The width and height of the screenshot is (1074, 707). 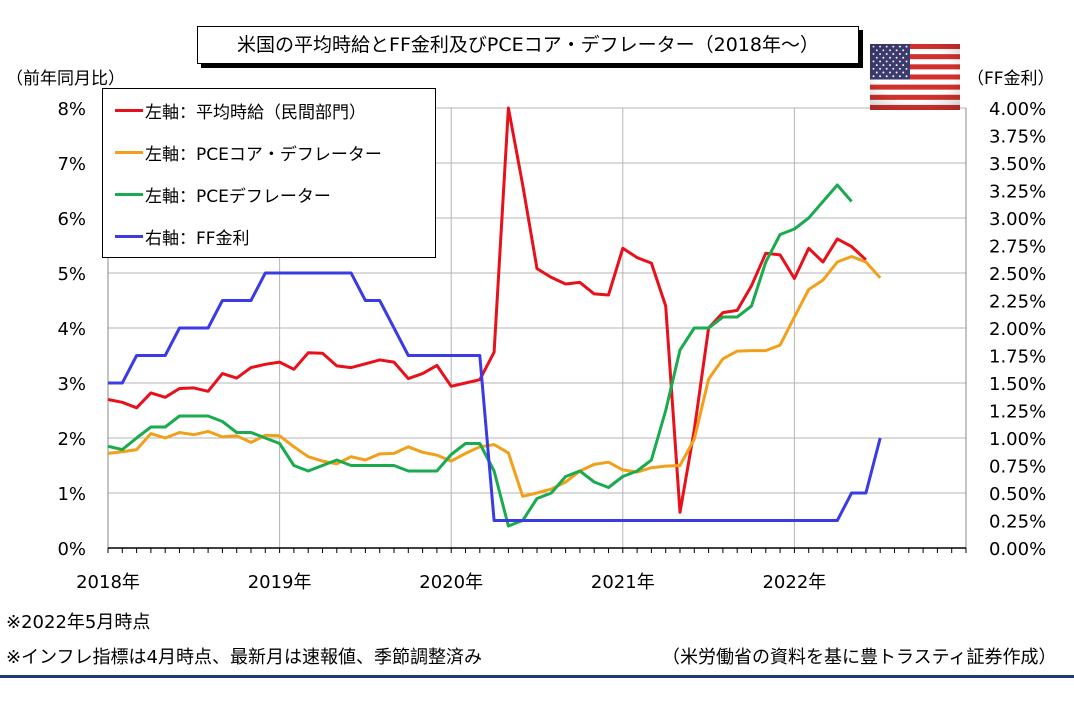 What do you see at coordinates (71, 549) in the screenshot?
I see `left-tick-label: 0%` at bounding box center [71, 549].